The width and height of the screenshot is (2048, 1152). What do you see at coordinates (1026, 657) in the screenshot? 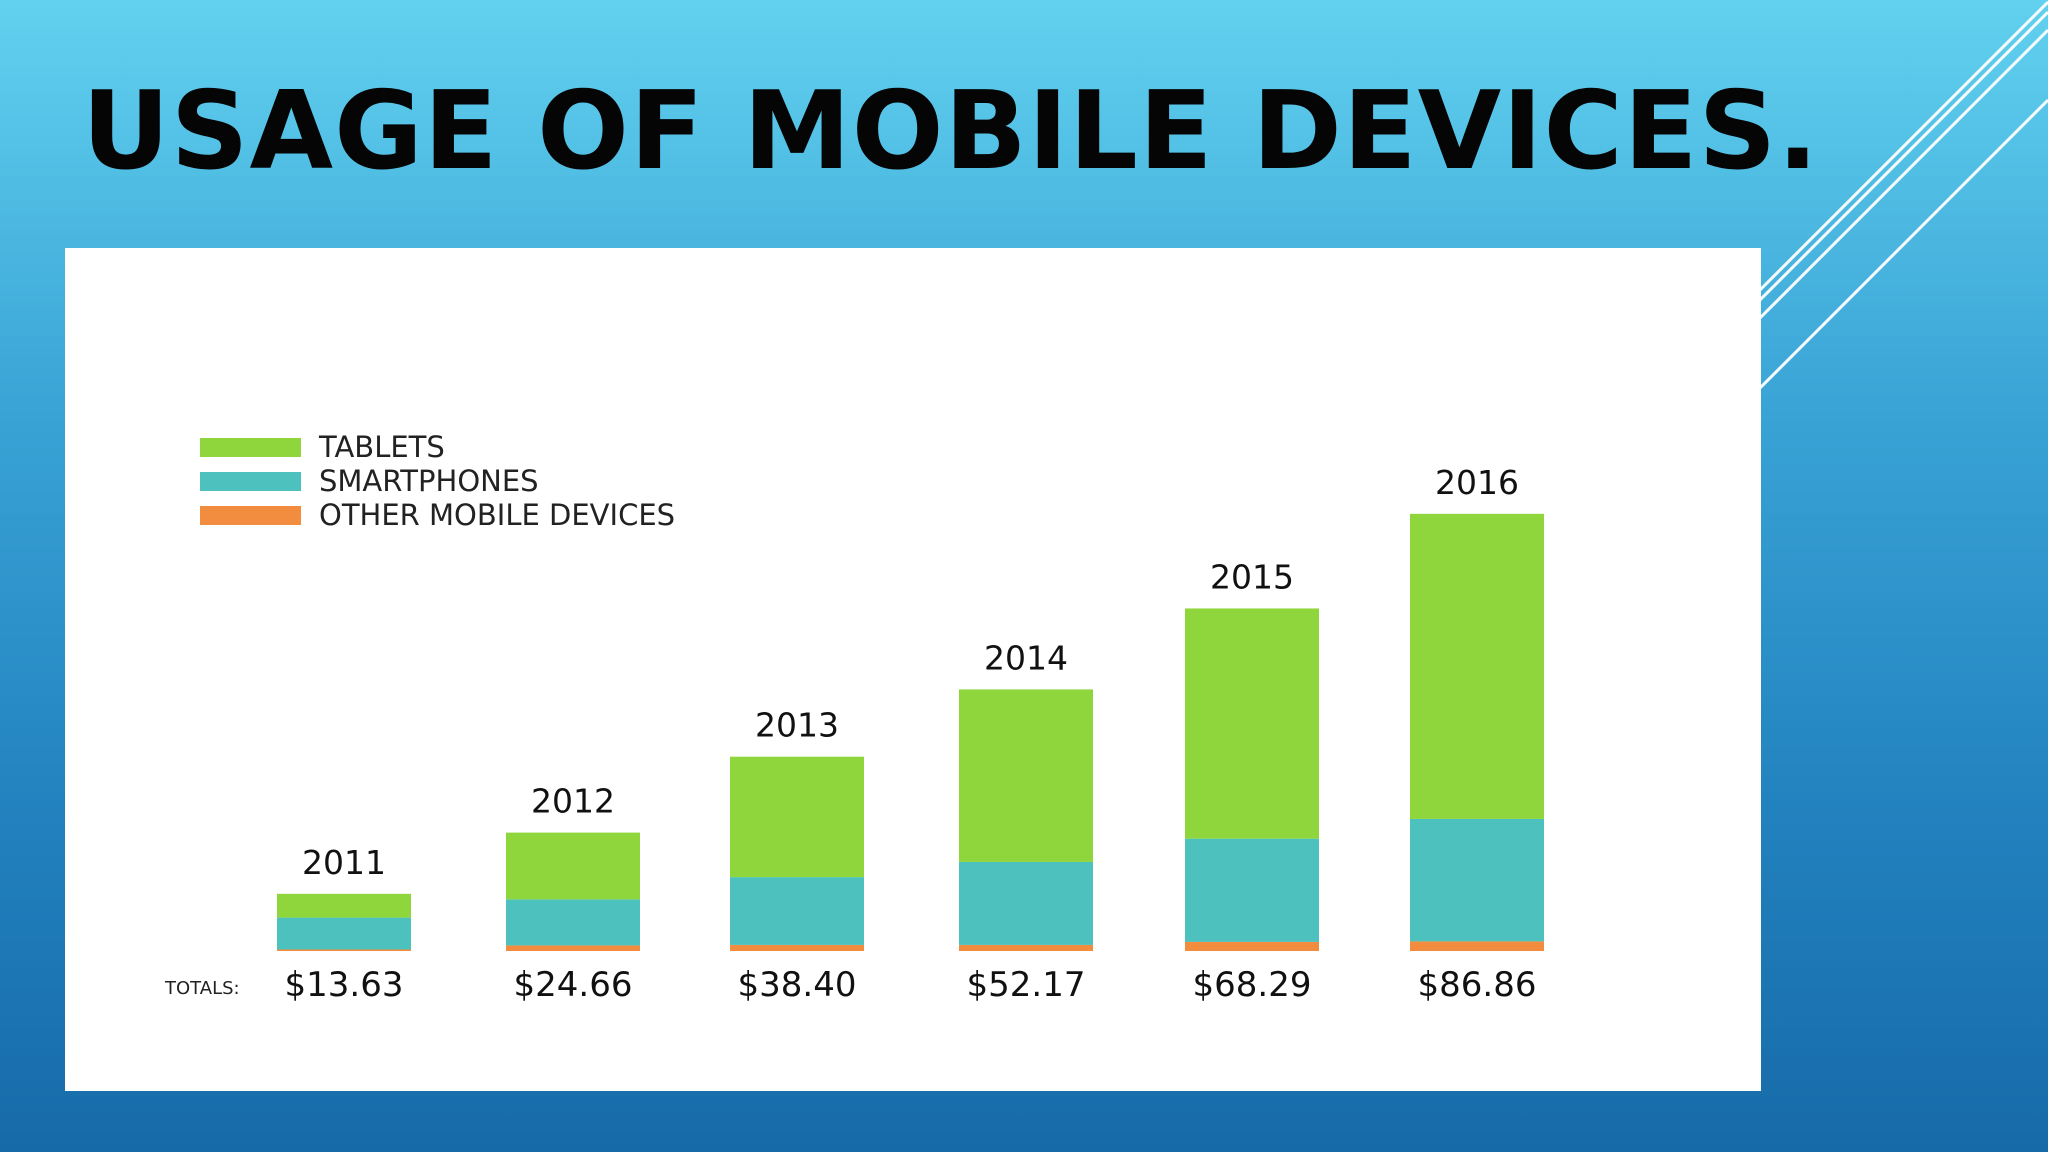
I see `year-label-2014: 2014` at bounding box center [1026, 657].